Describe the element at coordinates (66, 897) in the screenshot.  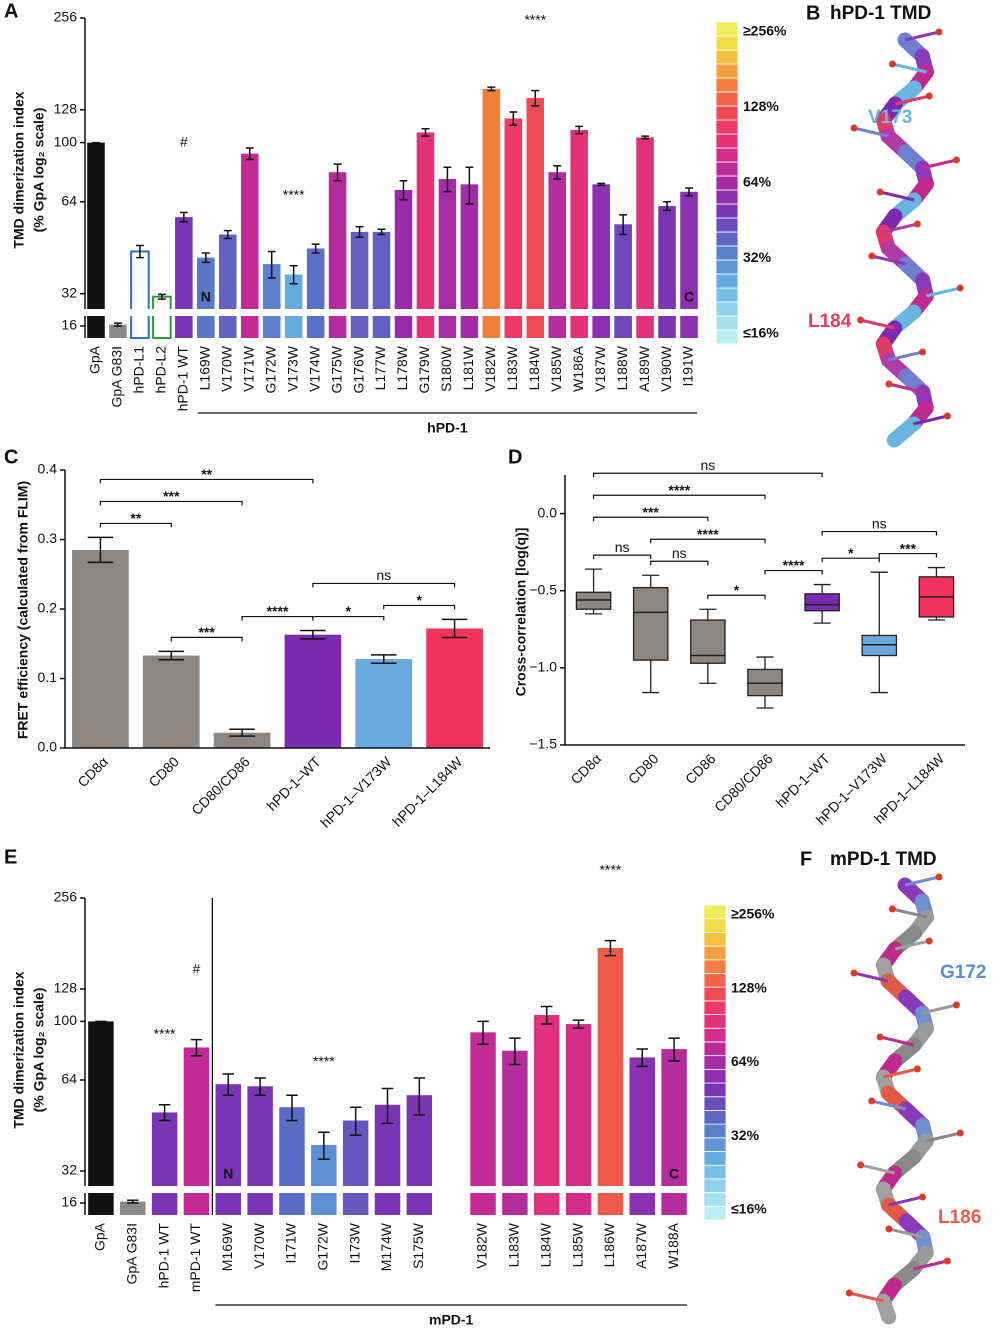
I see `y-tick-label: 256` at that location.